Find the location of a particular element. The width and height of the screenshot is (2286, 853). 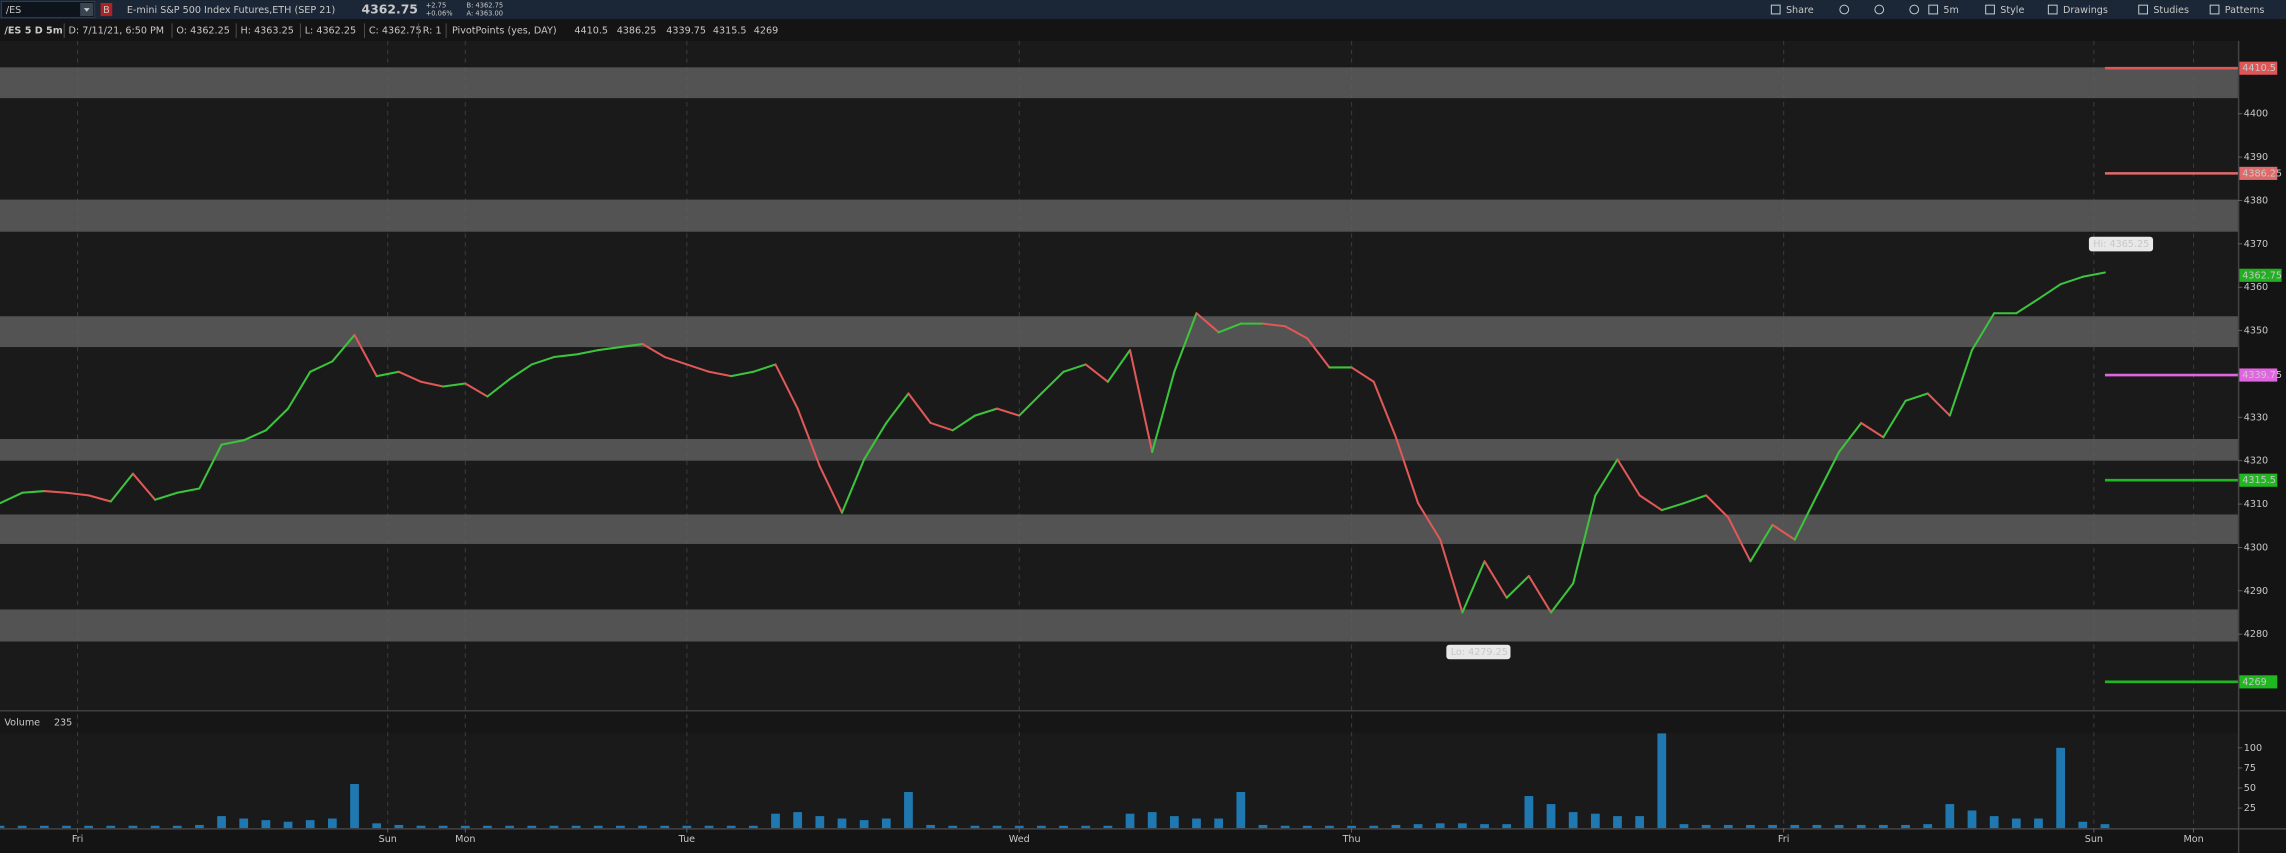

volume-panel is located at coordinates (1119, 781).